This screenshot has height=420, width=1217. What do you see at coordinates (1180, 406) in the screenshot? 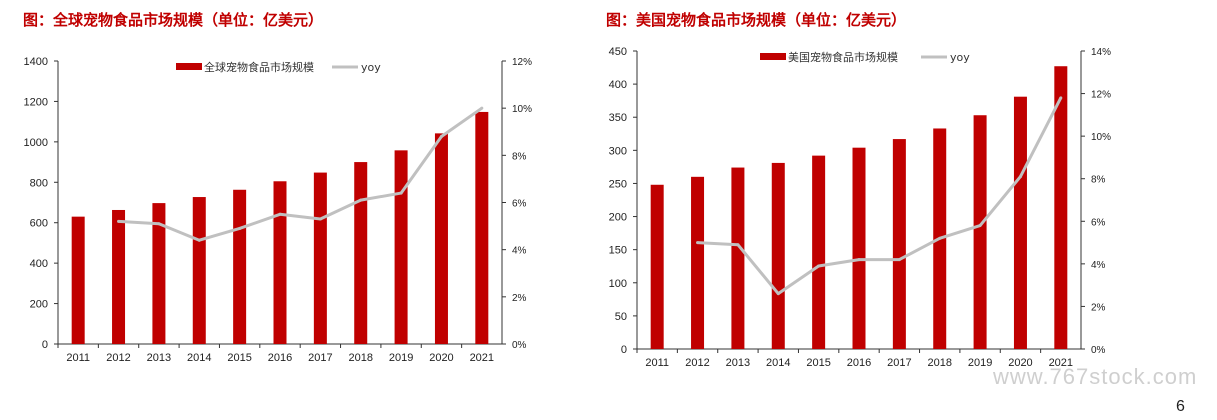
I see `page-number: 6` at bounding box center [1180, 406].